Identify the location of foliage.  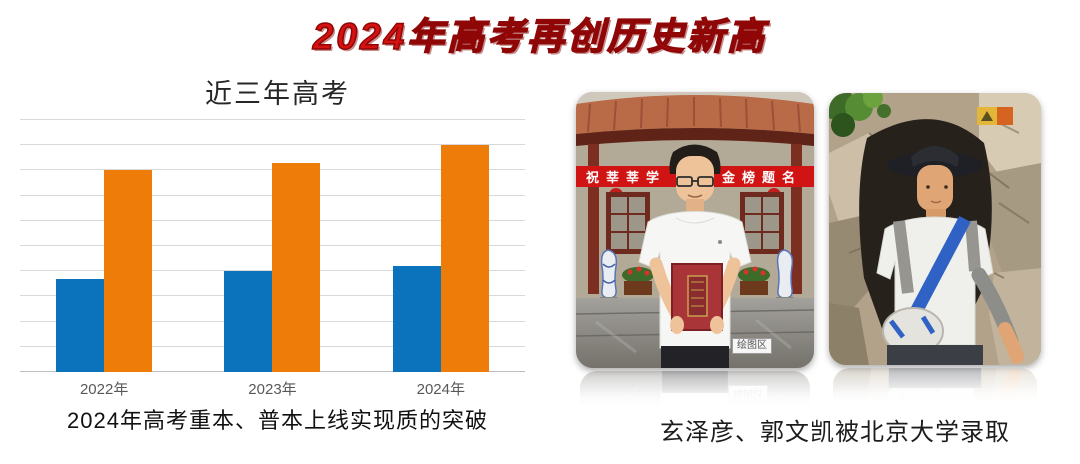
(860, 115).